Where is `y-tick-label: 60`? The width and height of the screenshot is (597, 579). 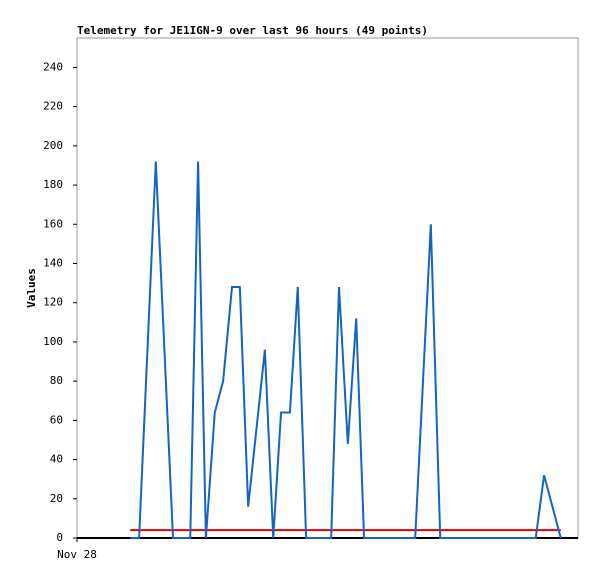 y-tick-label: 60 is located at coordinates (56, 419).